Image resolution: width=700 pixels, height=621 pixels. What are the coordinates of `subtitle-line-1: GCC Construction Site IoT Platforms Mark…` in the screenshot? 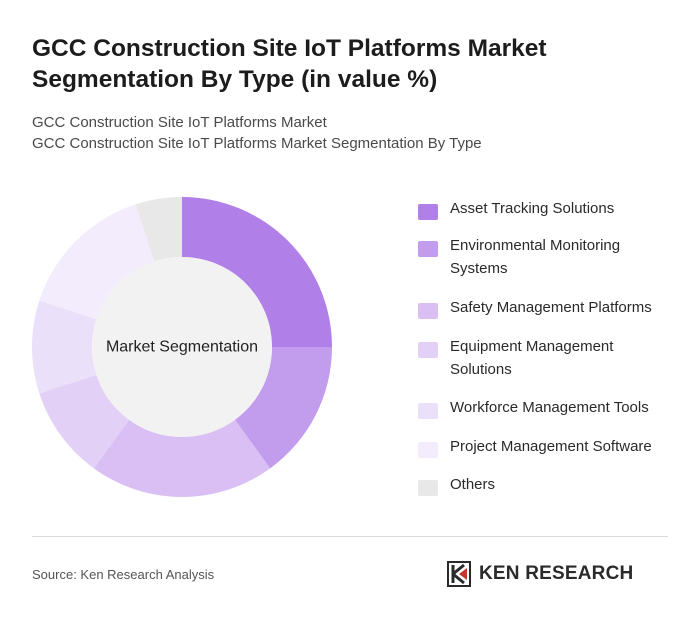 It's located at (179, 122).